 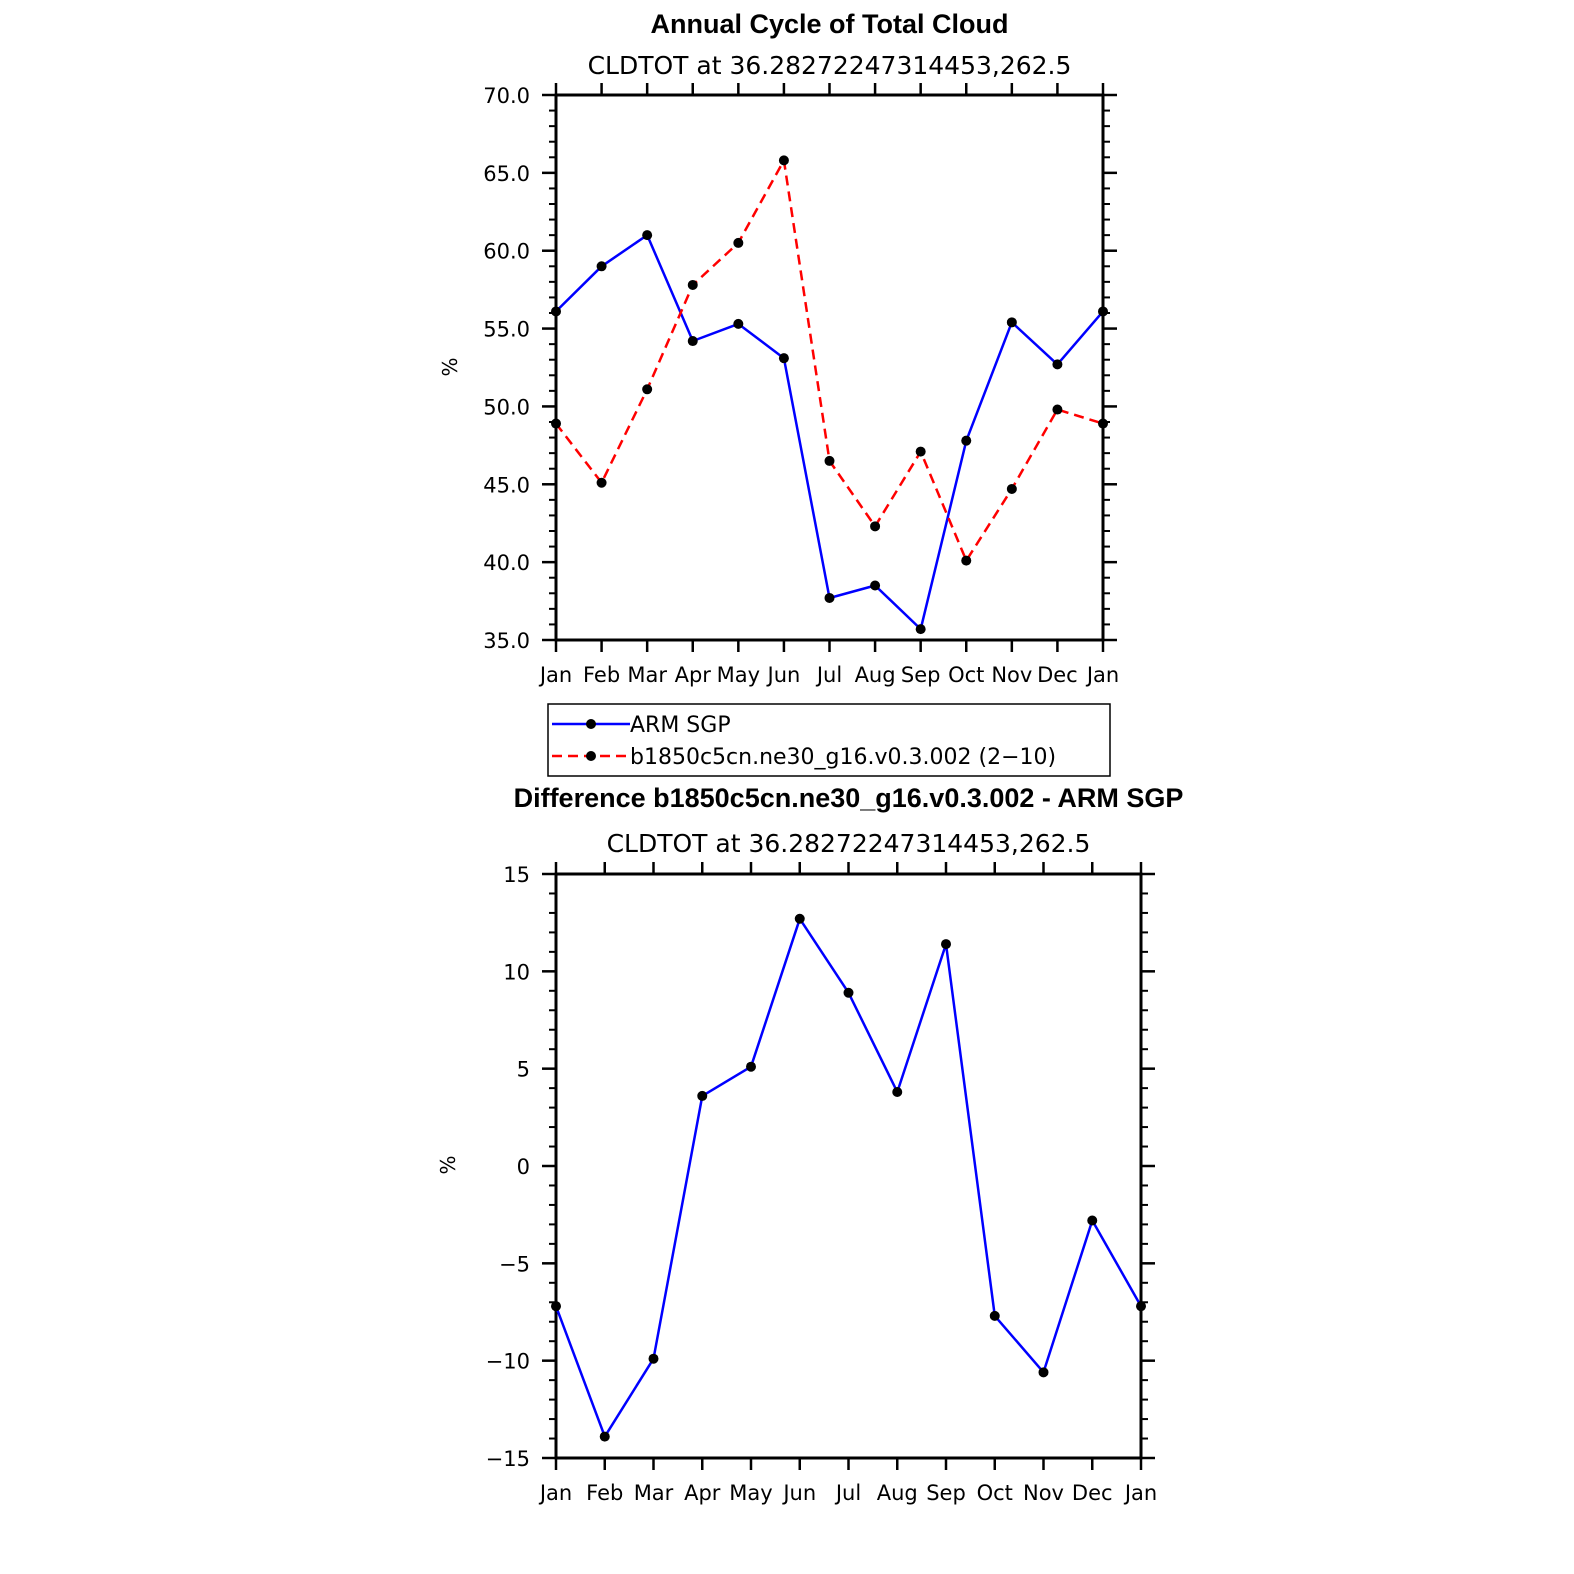 What do you see at coordinates (516, 875) in the screenshot?
I see `y-tick-label: 15` at bounding box center [516, 875].